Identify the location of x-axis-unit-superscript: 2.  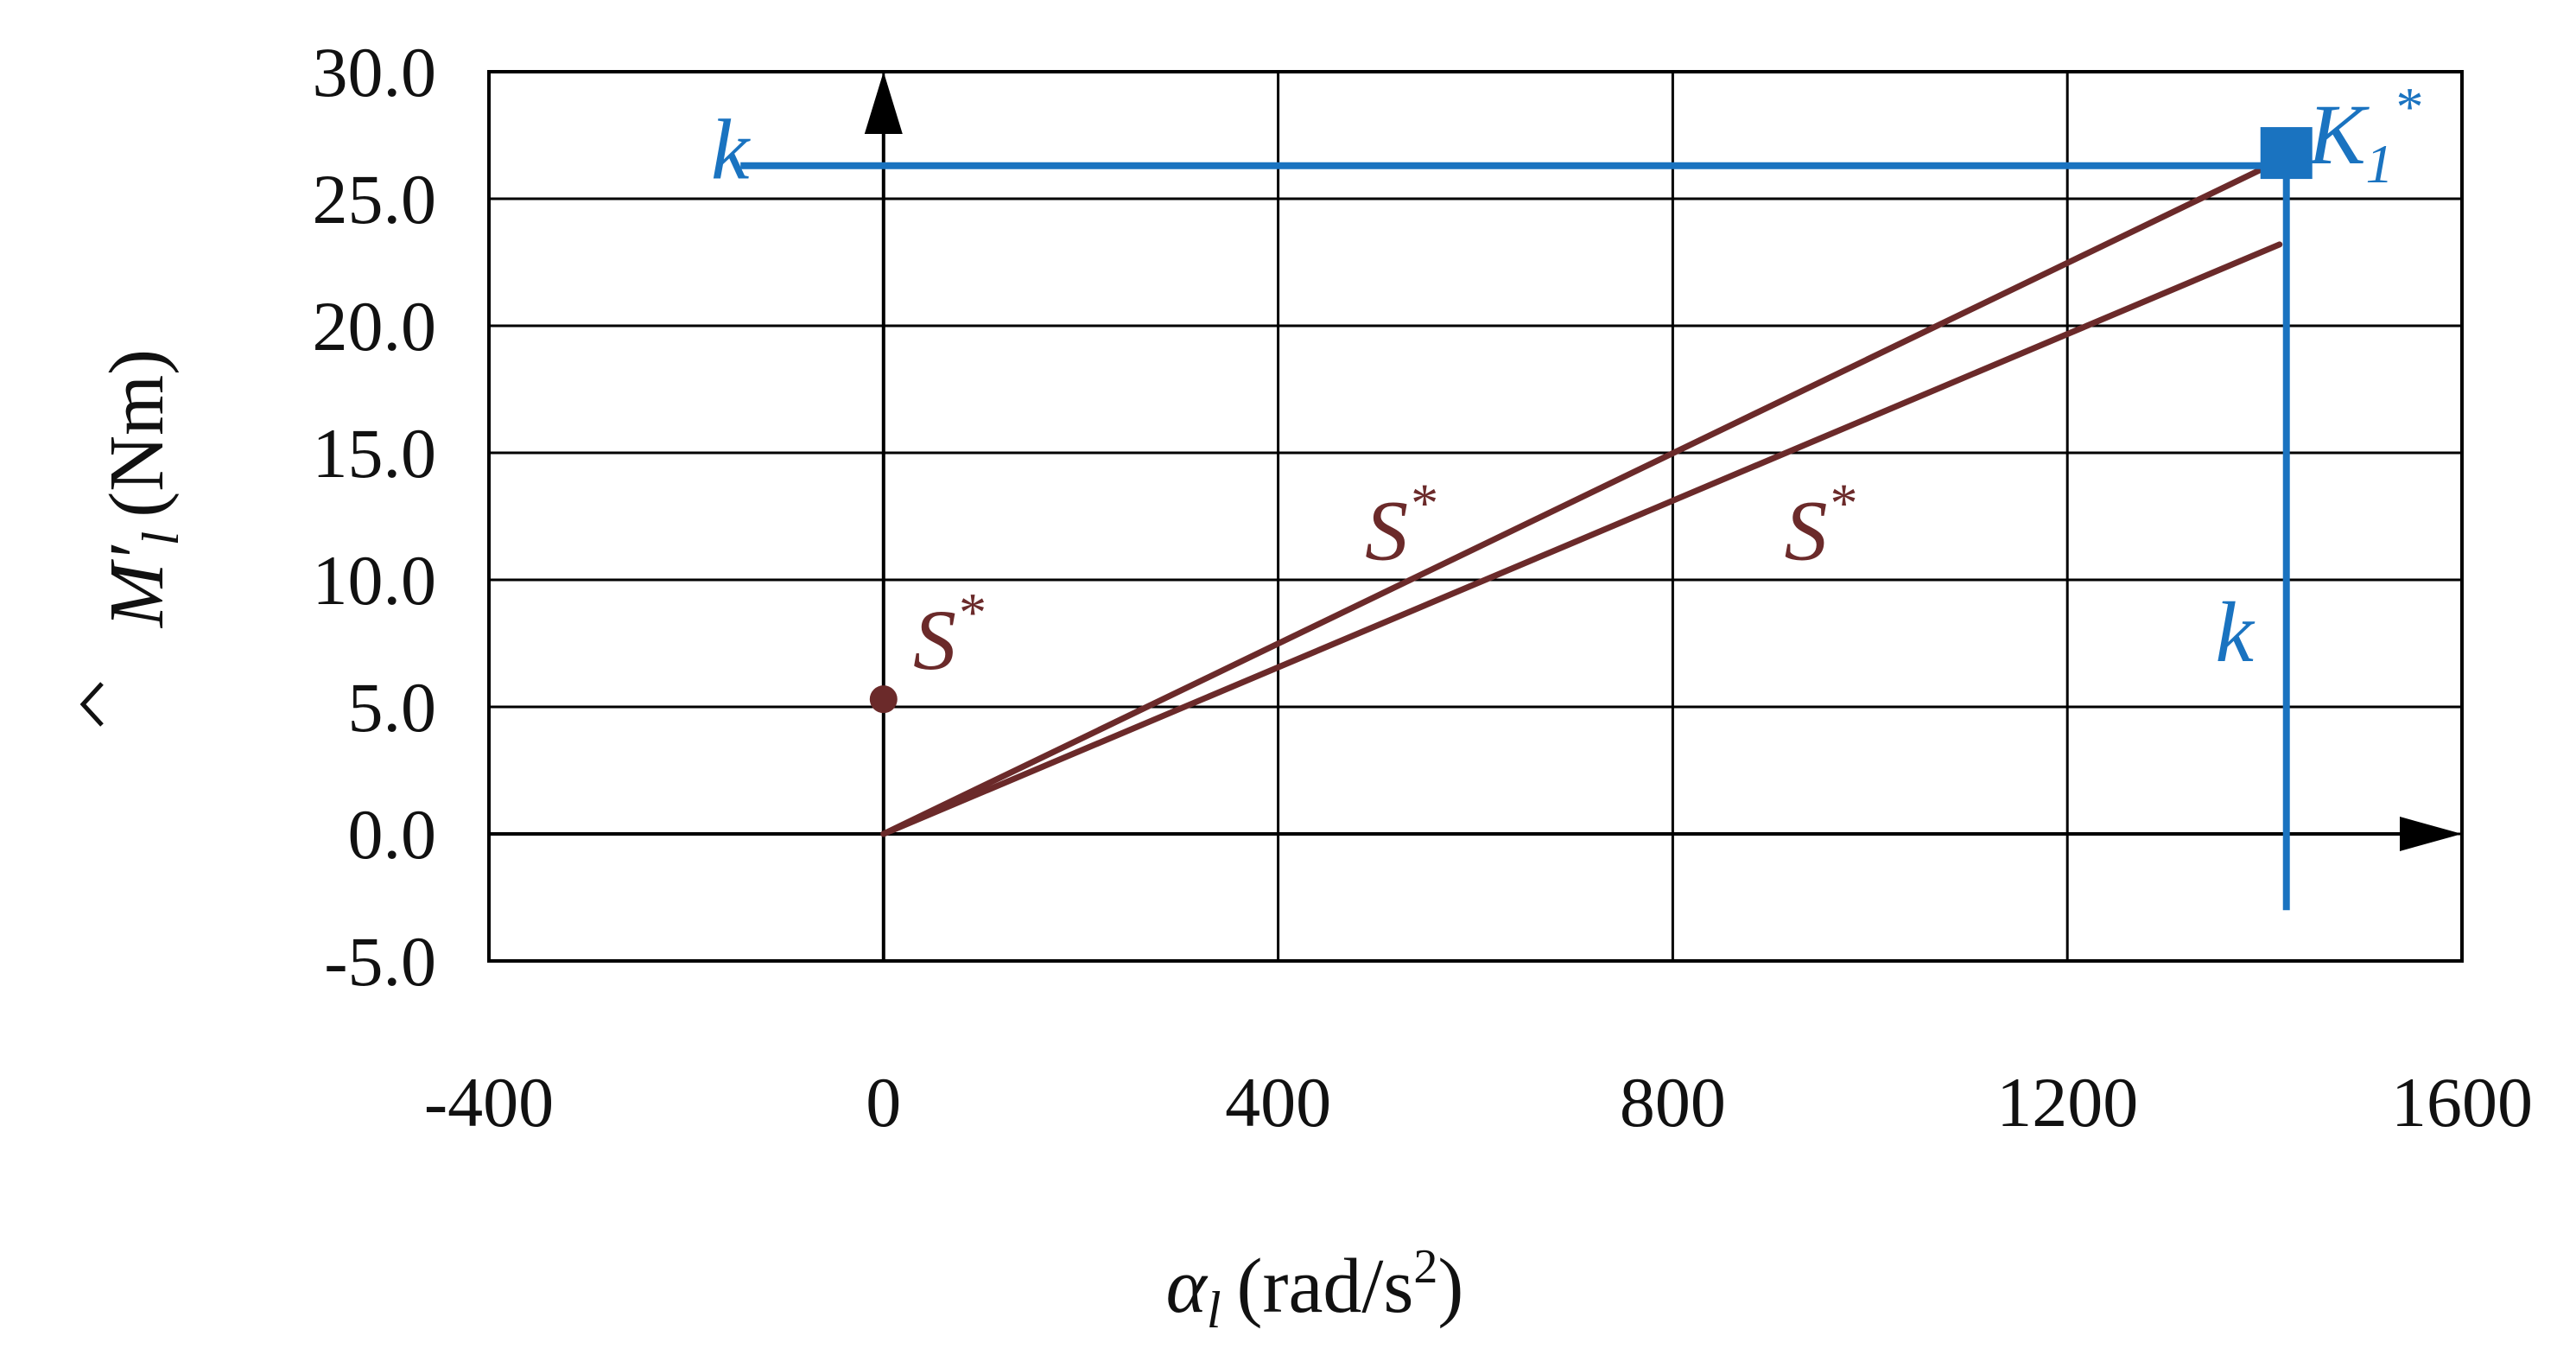
(1425, 1267).